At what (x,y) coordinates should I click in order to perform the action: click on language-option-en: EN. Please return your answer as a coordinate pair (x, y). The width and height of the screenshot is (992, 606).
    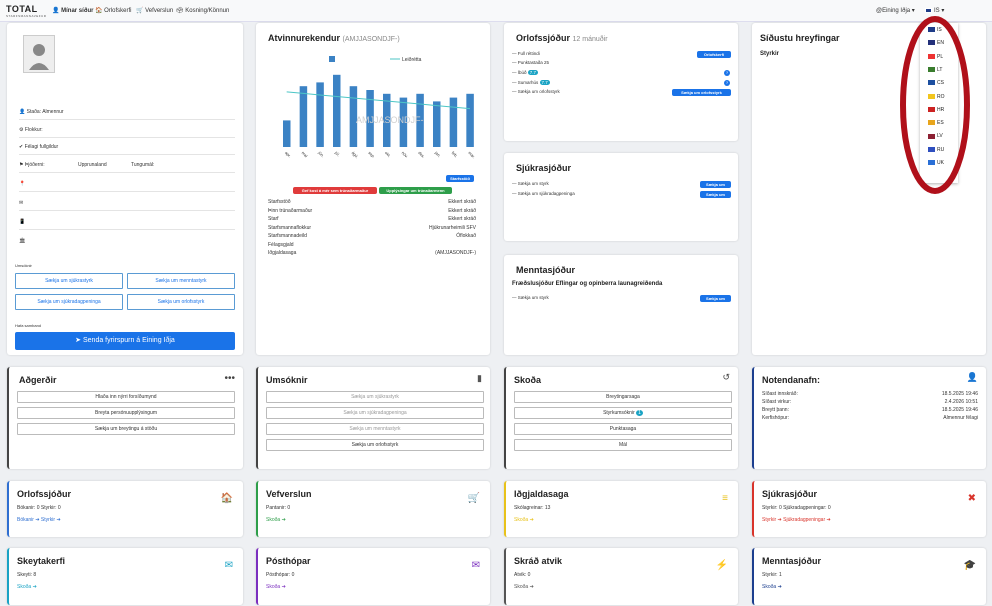
    Looking at the image, I should click on (940, 43).